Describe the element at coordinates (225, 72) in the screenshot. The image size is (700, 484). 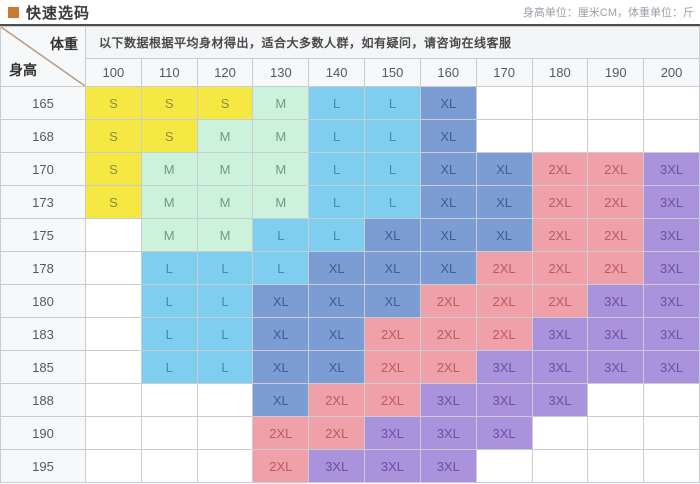
I see `weight-col-header: 120` at that location.